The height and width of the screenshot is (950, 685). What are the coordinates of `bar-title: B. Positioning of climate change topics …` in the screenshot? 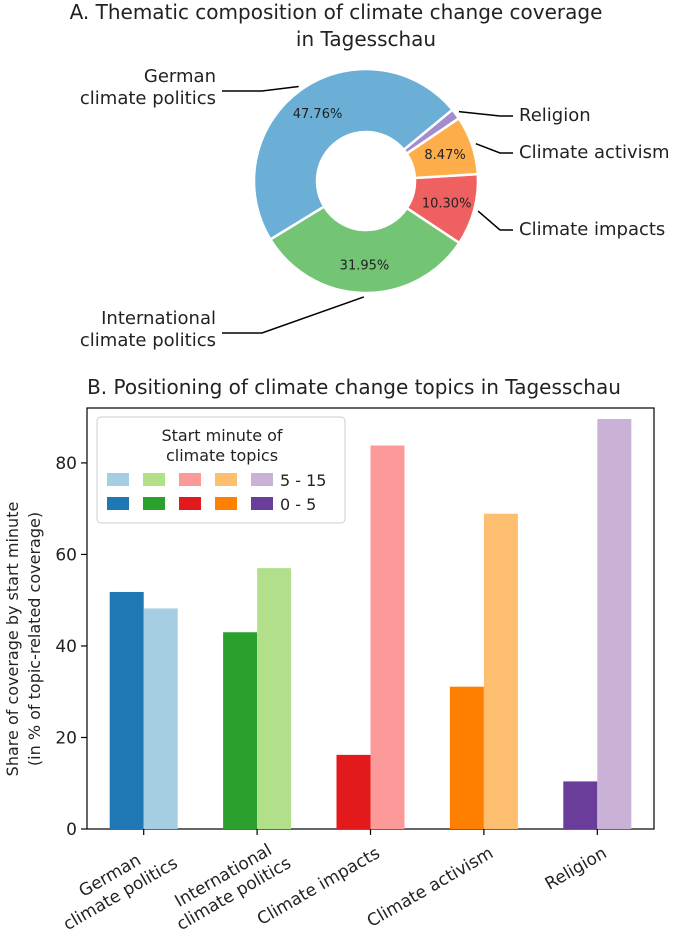 It's located at (354, 387).